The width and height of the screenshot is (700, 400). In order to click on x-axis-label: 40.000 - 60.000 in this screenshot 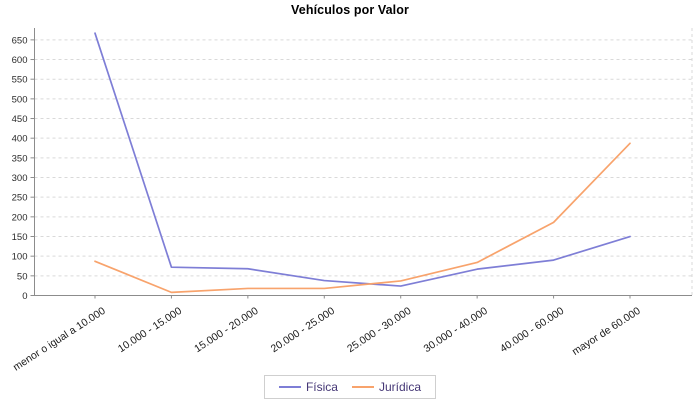, I will do `click(532, 330)`.